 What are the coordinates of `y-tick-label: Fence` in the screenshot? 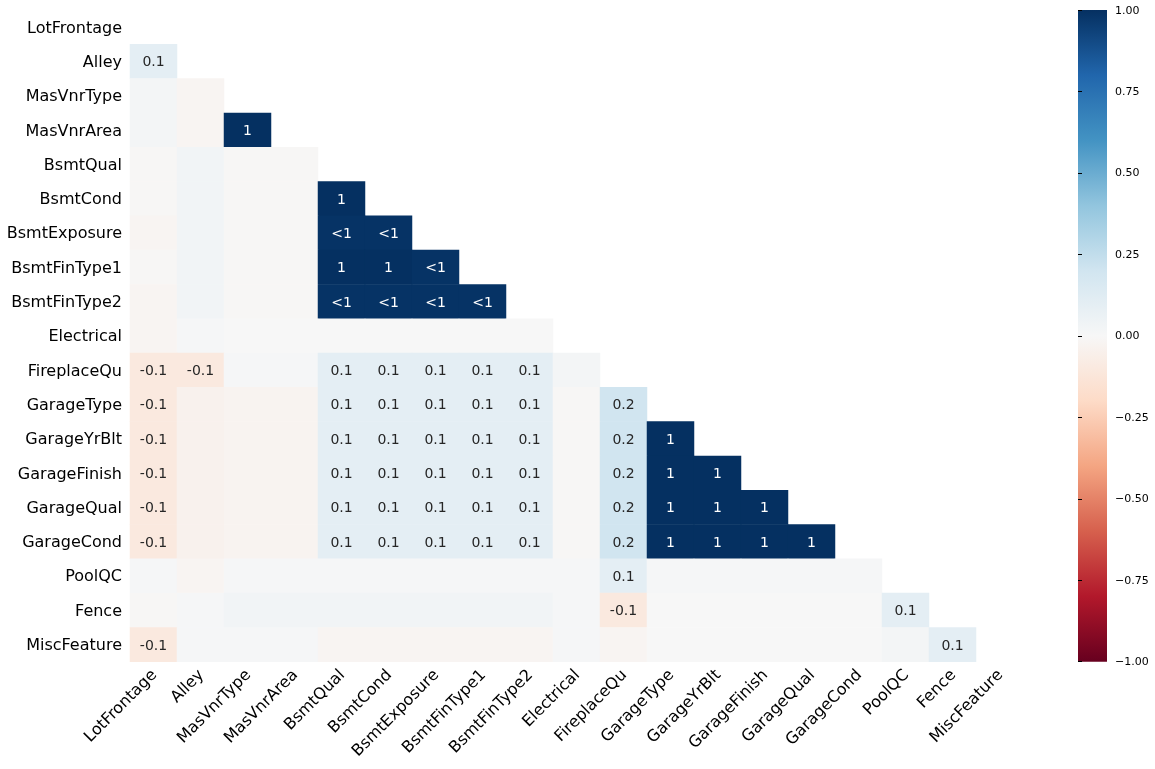 It's located at (98, 610).